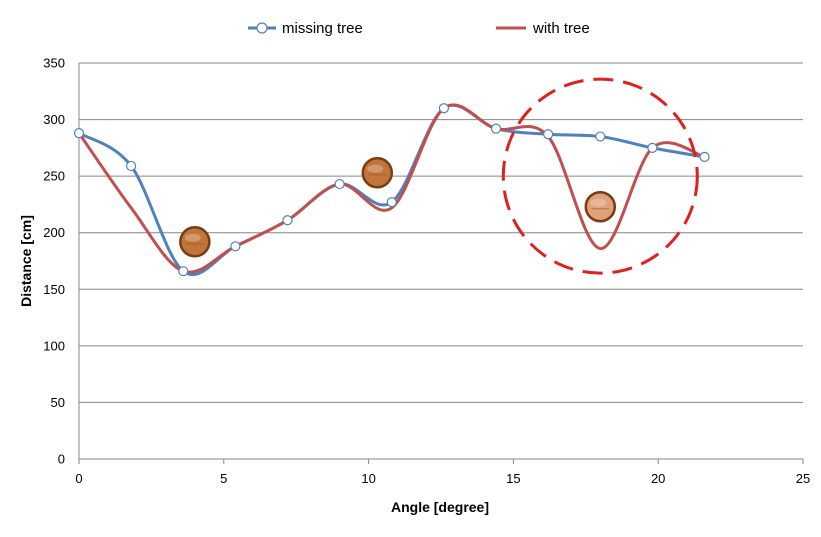  What do you see at coordinates (54, 232) in the screenshot?
I see `y-tick-label: 200` at bounding box center [54, 232].